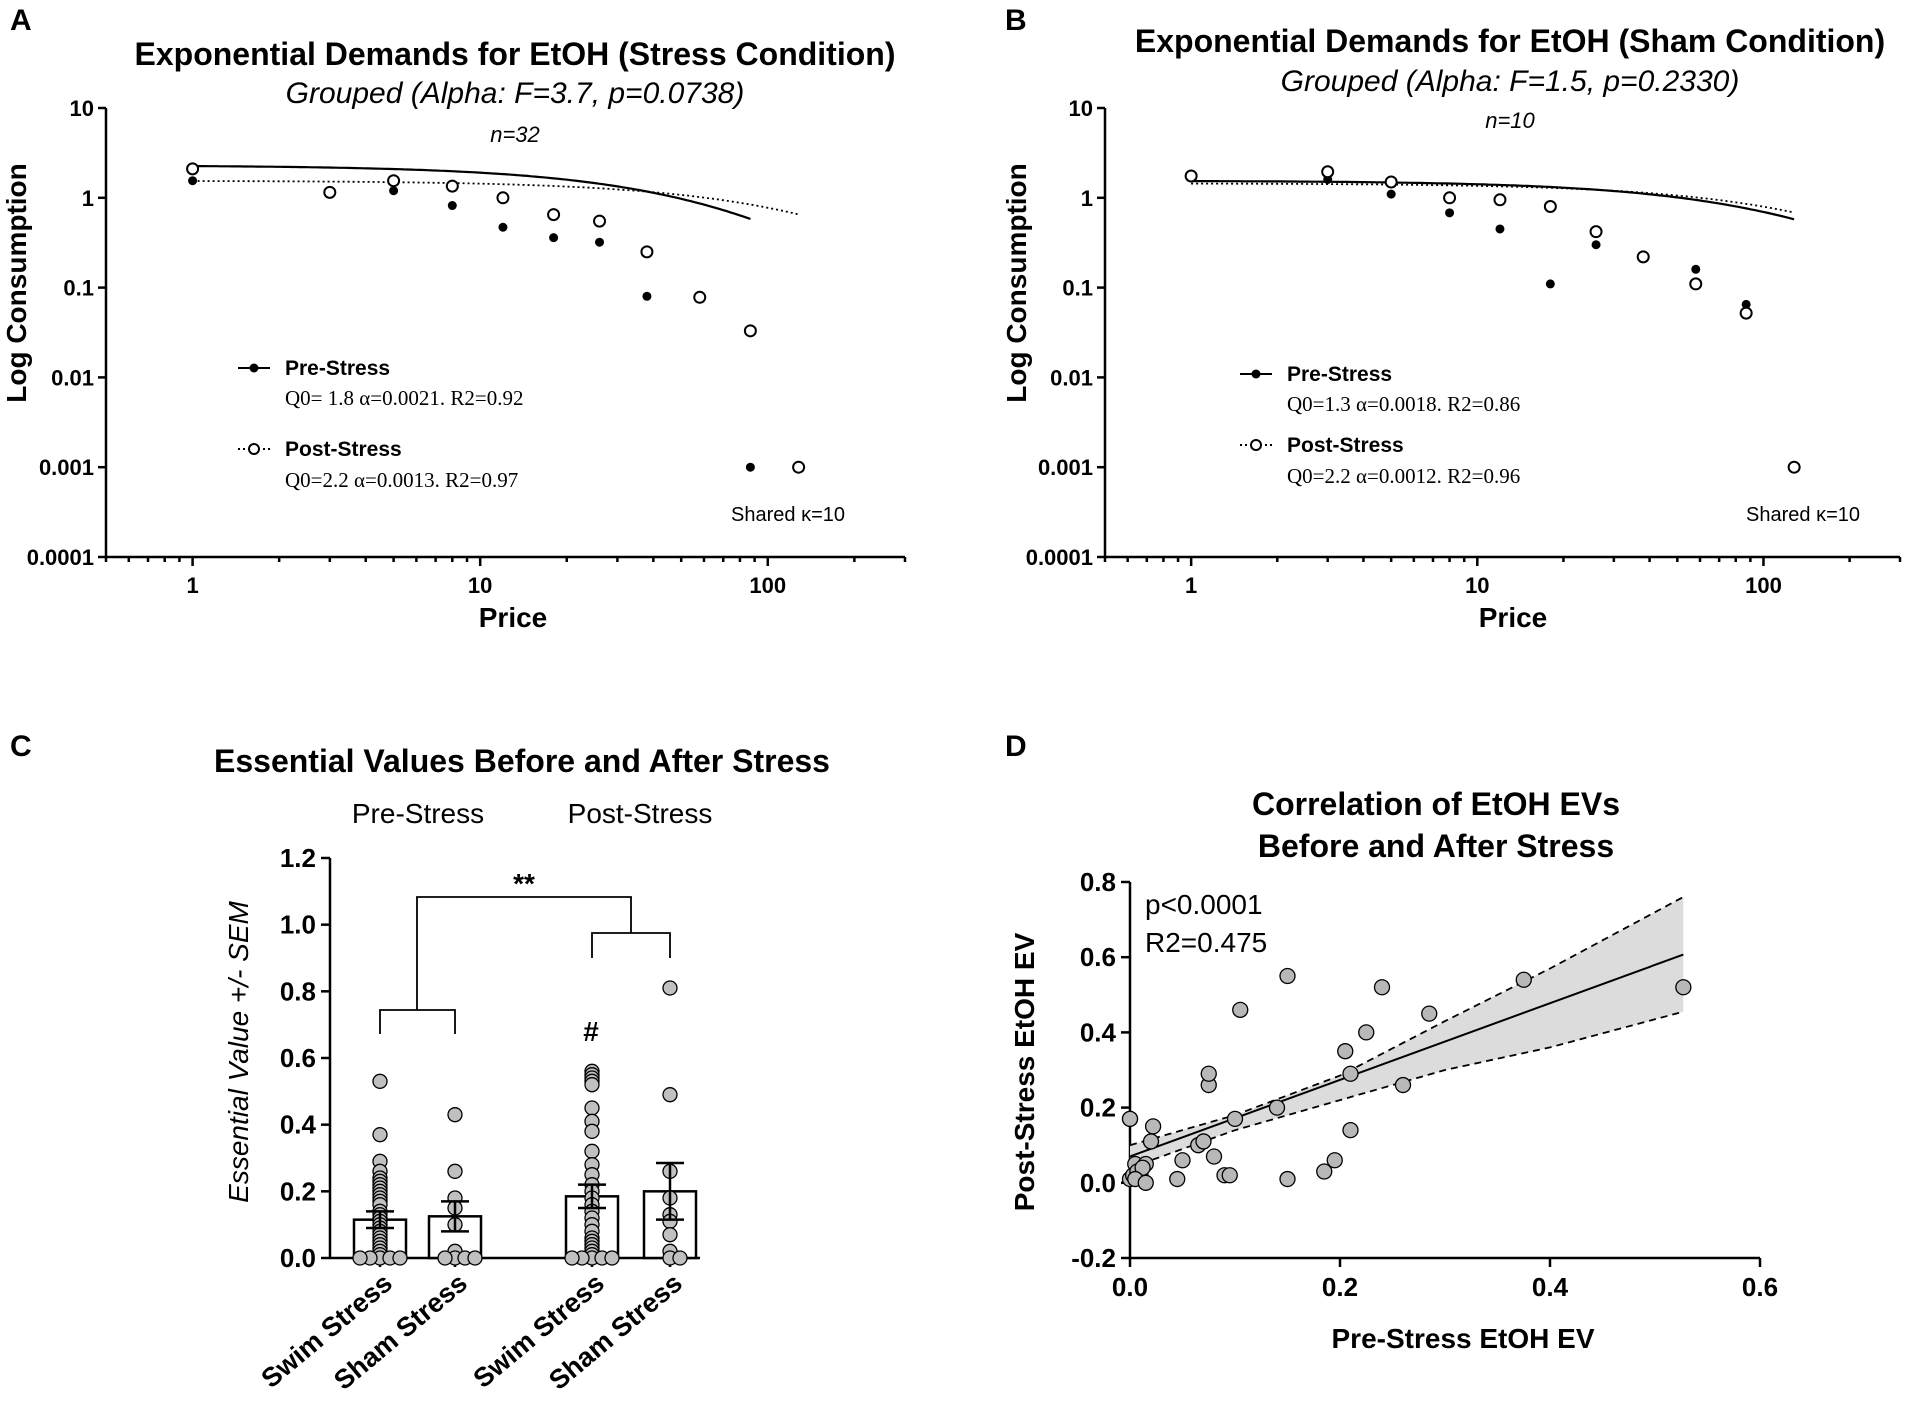 The image size is (1907, 1421). I want to click on panel-b-points, so click(1492, 319).